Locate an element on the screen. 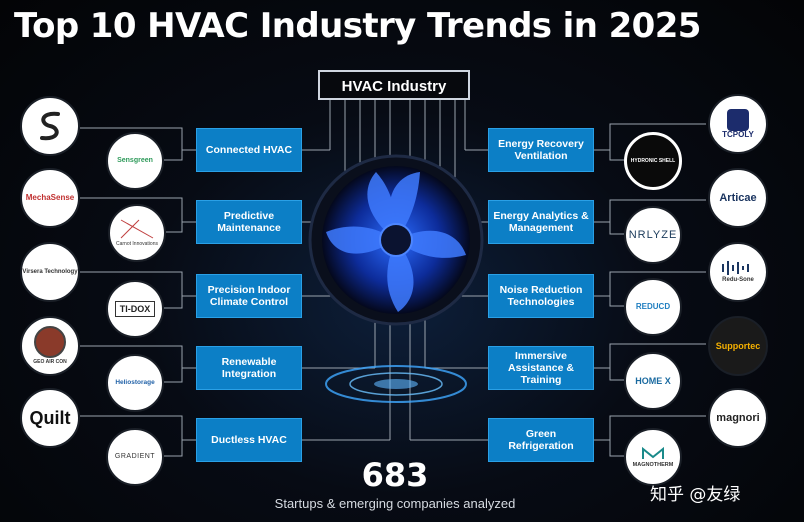  trend-predictive-maintenance: Predictive Maintenance is located at coordinates (249, 222).